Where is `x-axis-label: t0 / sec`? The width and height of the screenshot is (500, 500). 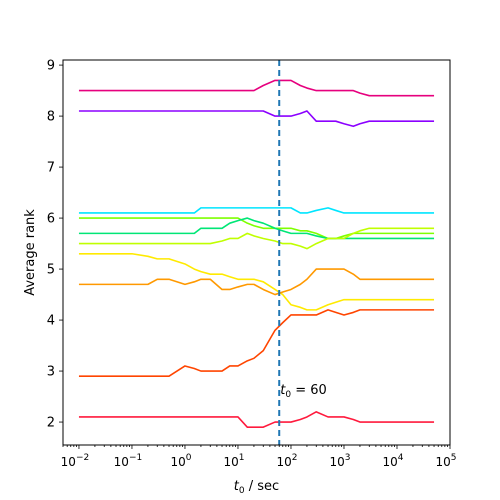
x-axis-label: t0 / sec is located at coordinates (256, 487).